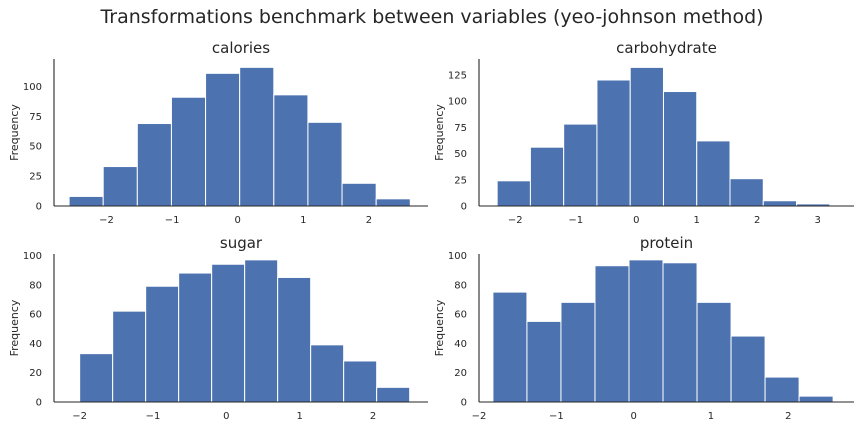 Image resolution: width=864 pixels, height=432 pixels. Describe the element at coordinates (457, 75) in the screenshot. I see `y-tick-label: 125` at that location.